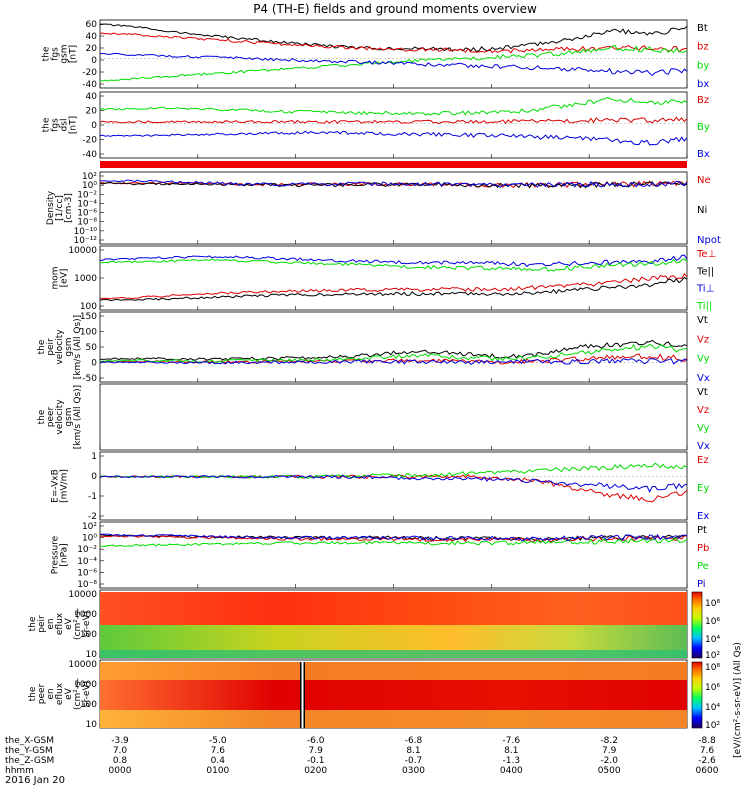 The width and height of the screenshot is (750, 804). Describe the element at coordinates (78, 624) in the screenshot. I see `ylabel-line: (cm²-s-` at that location.